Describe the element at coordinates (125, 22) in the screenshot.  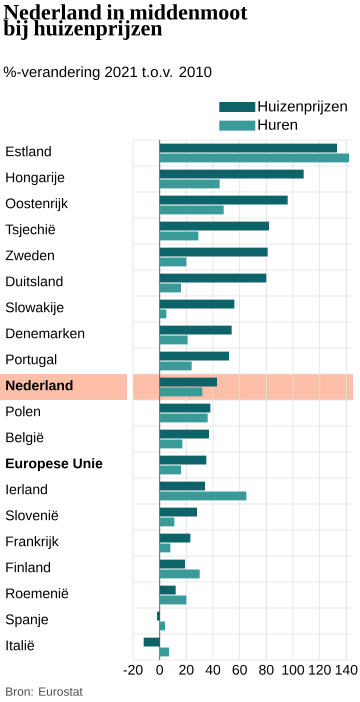
I see `chart-title: Nederland in middenmoot bij huizenprijzen` at that location.